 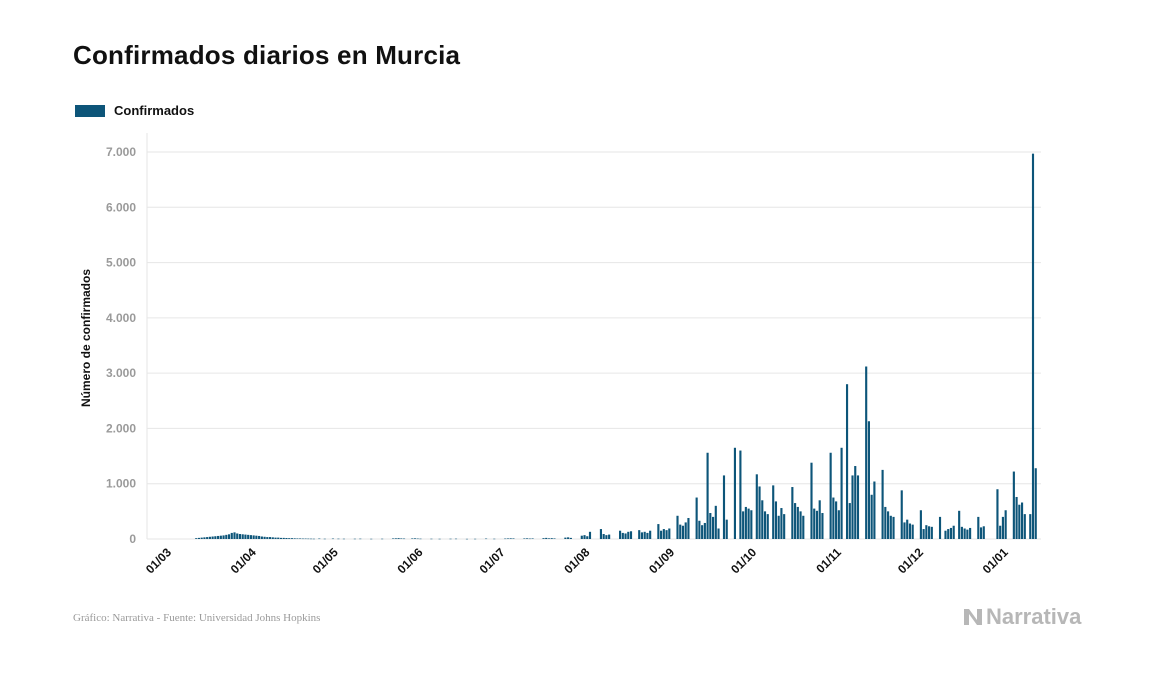 I want to click on x-tick-label: 01/09, so click(x=661, y=560).